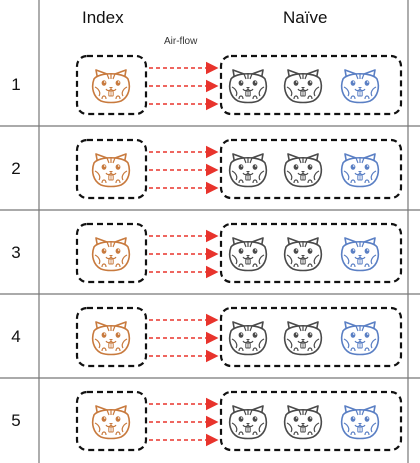 The width and height of the screenshot is (420, 463). Describe the element at coordinates (305, 17) in the screenshot. I see `naive-column-header: Naïve` at that location.